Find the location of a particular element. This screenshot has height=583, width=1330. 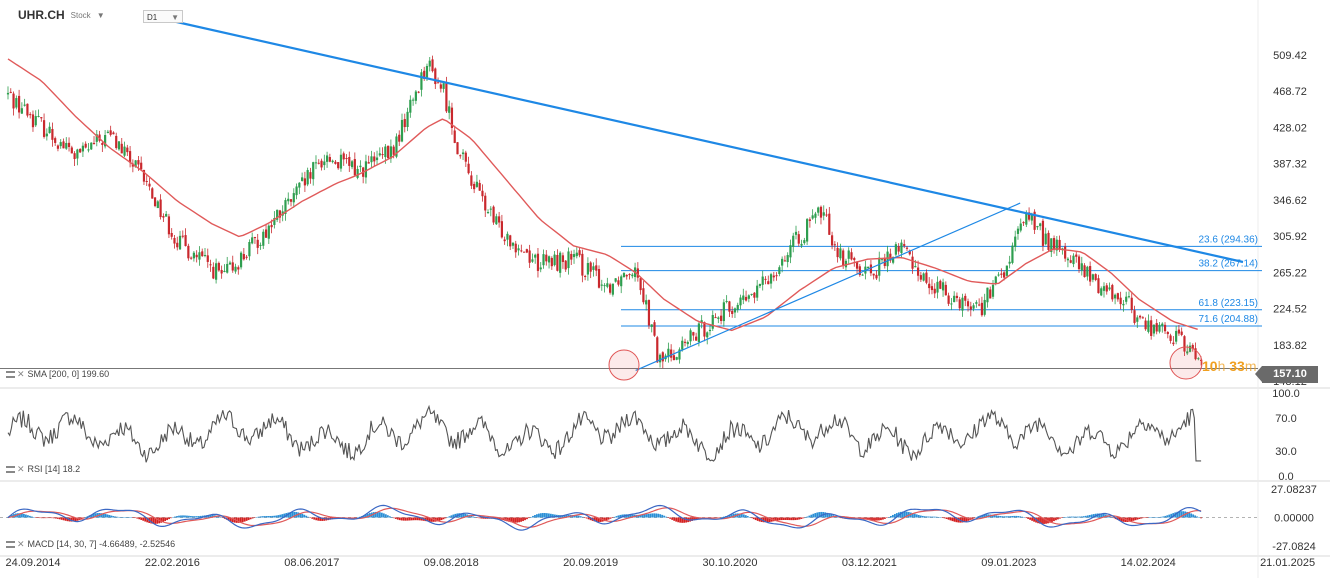

chevron-down-icon: ▼ is located at coordinates (175, 17).